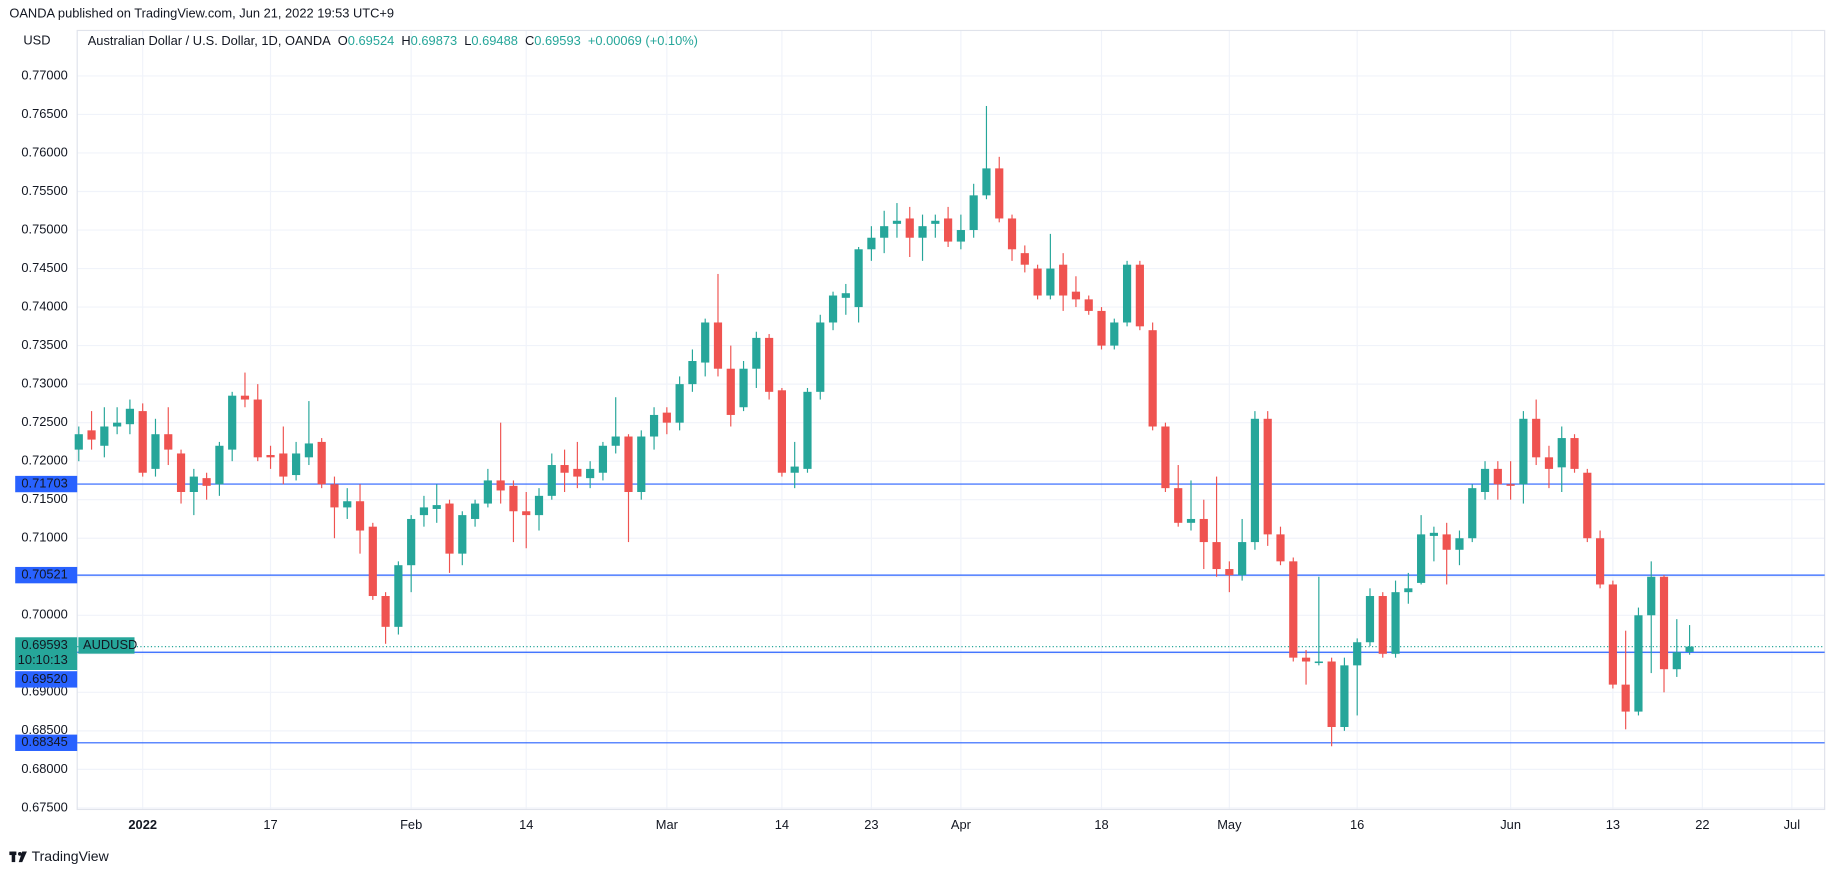  I want to click on y-tick-label: 0.68500, so click(44, 729).